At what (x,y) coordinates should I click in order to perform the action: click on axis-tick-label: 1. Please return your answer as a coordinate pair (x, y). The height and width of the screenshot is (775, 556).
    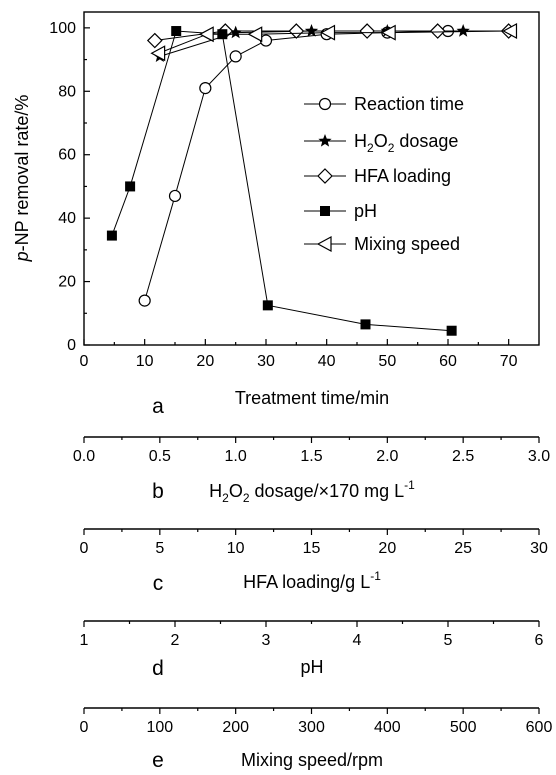
    Looking at the image, I should click on (84, 640).